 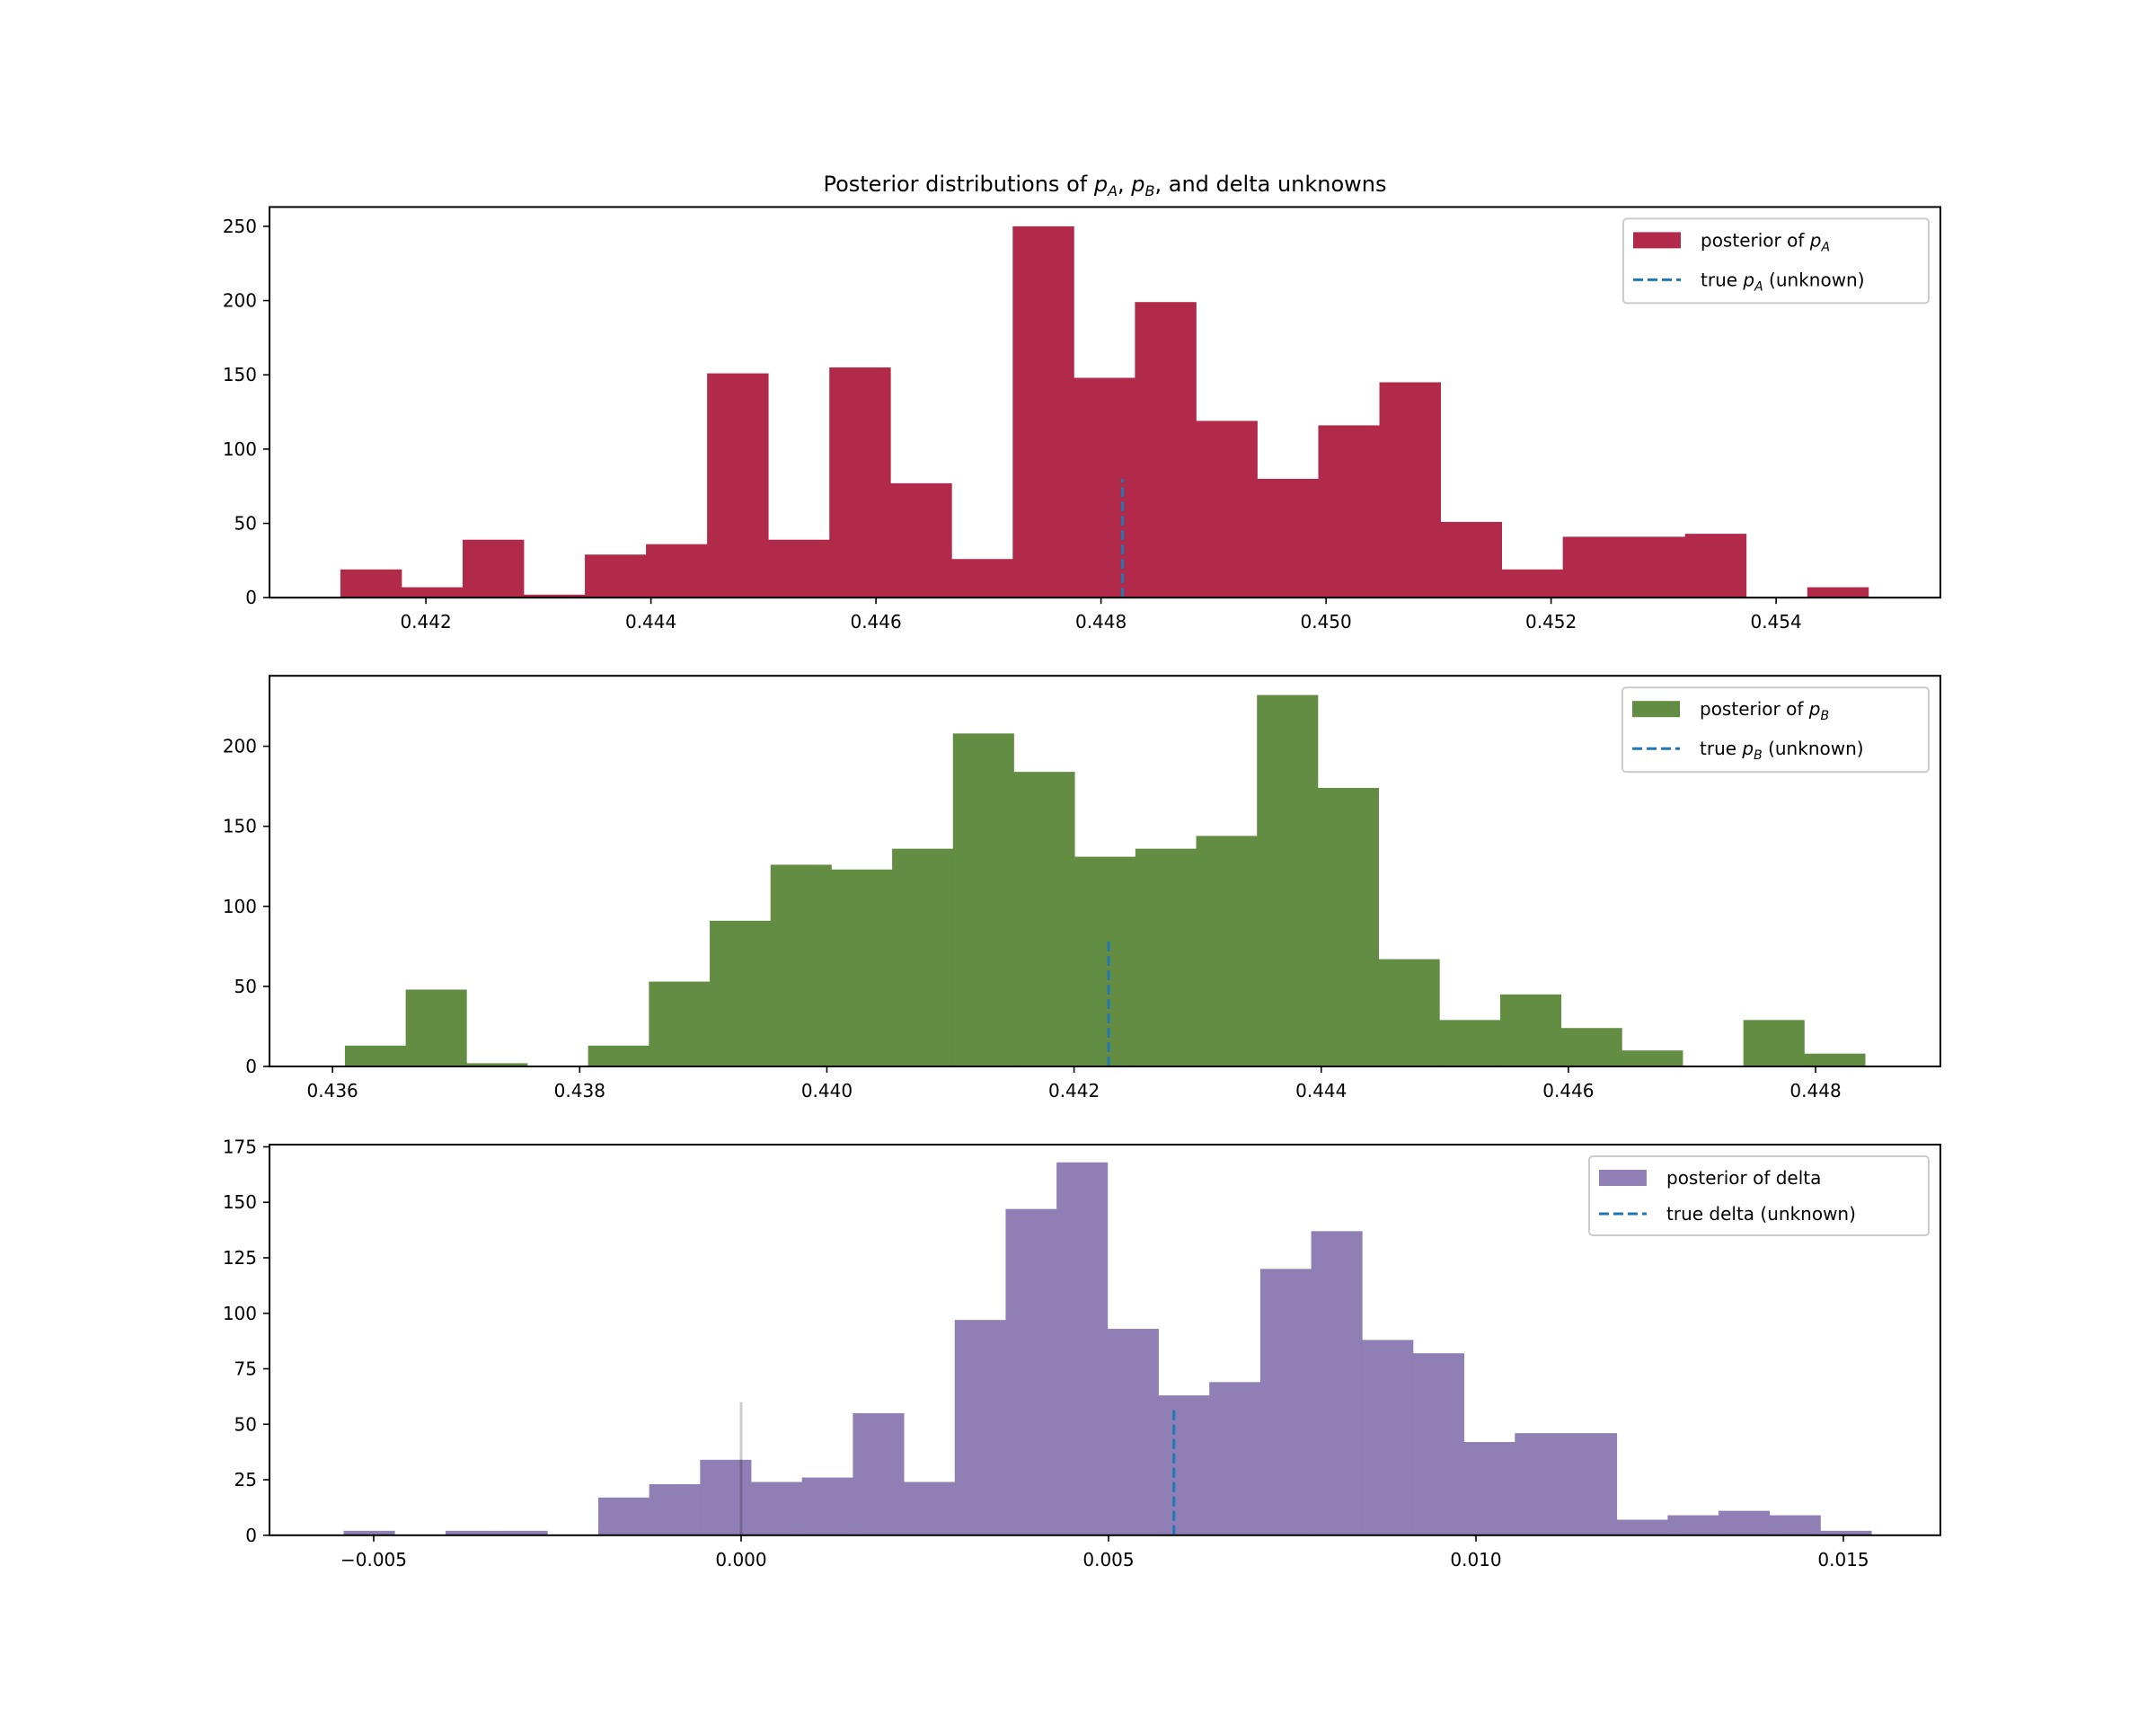 I want to click on legend: posterior of delta true delta (unknown), so click(x=1759, y=1195).